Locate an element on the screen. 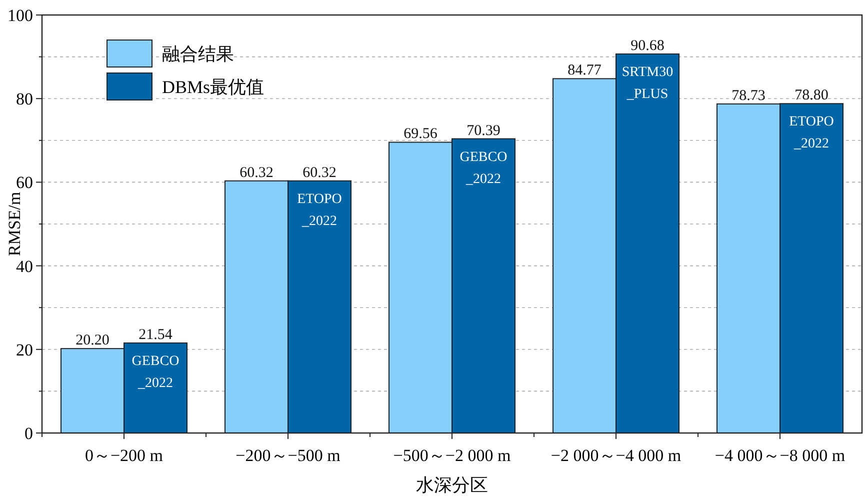 The width and height of the screenshot is (865, 500). y-tick-label: 20 is located at coordinates (24, 350).